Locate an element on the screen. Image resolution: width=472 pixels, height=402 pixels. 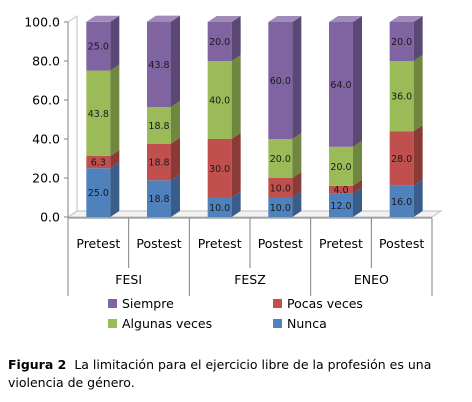
legend-item-algunas-veces: Algunas veces is located at coordinates (160, 323).